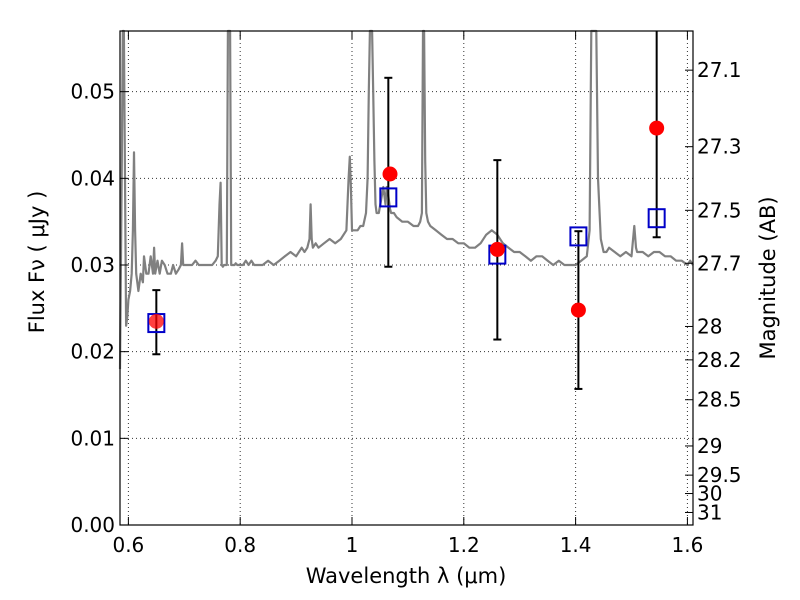 This screenshot has width=800, height=600. I want to click on x-tick-label: 0.8, so click(240, 545).